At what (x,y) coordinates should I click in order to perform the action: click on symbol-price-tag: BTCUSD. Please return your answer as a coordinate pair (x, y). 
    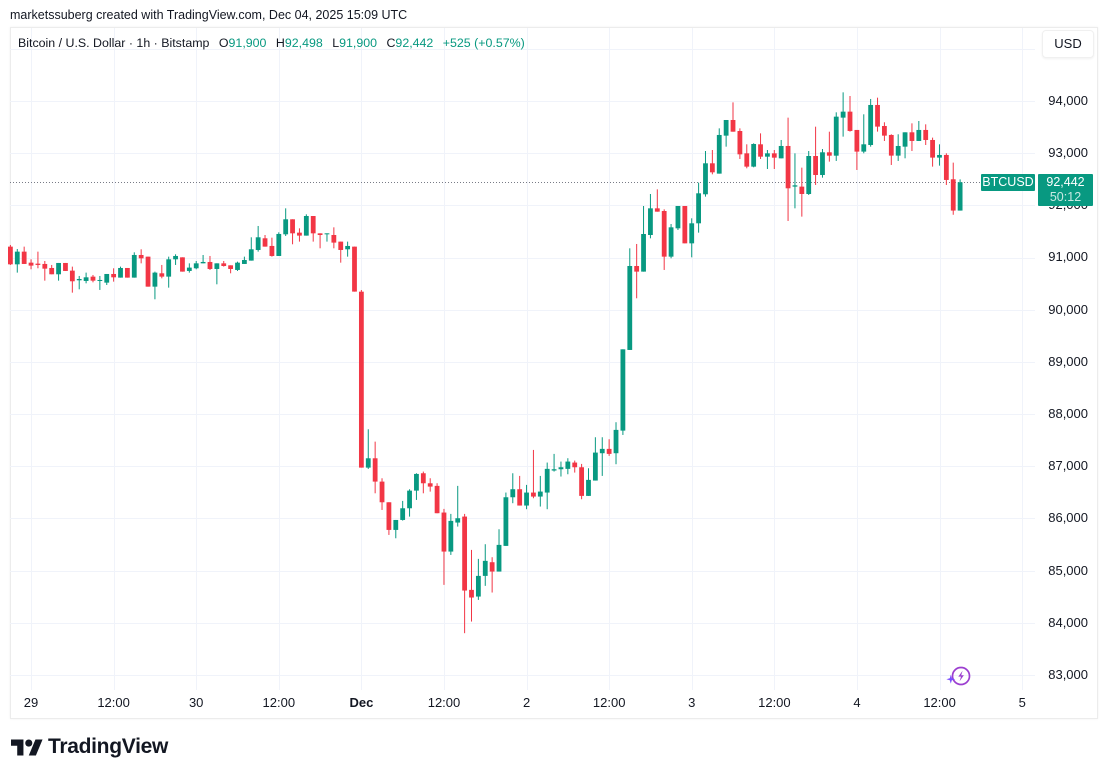
    Looking at the image, I should click on (1008, 182).